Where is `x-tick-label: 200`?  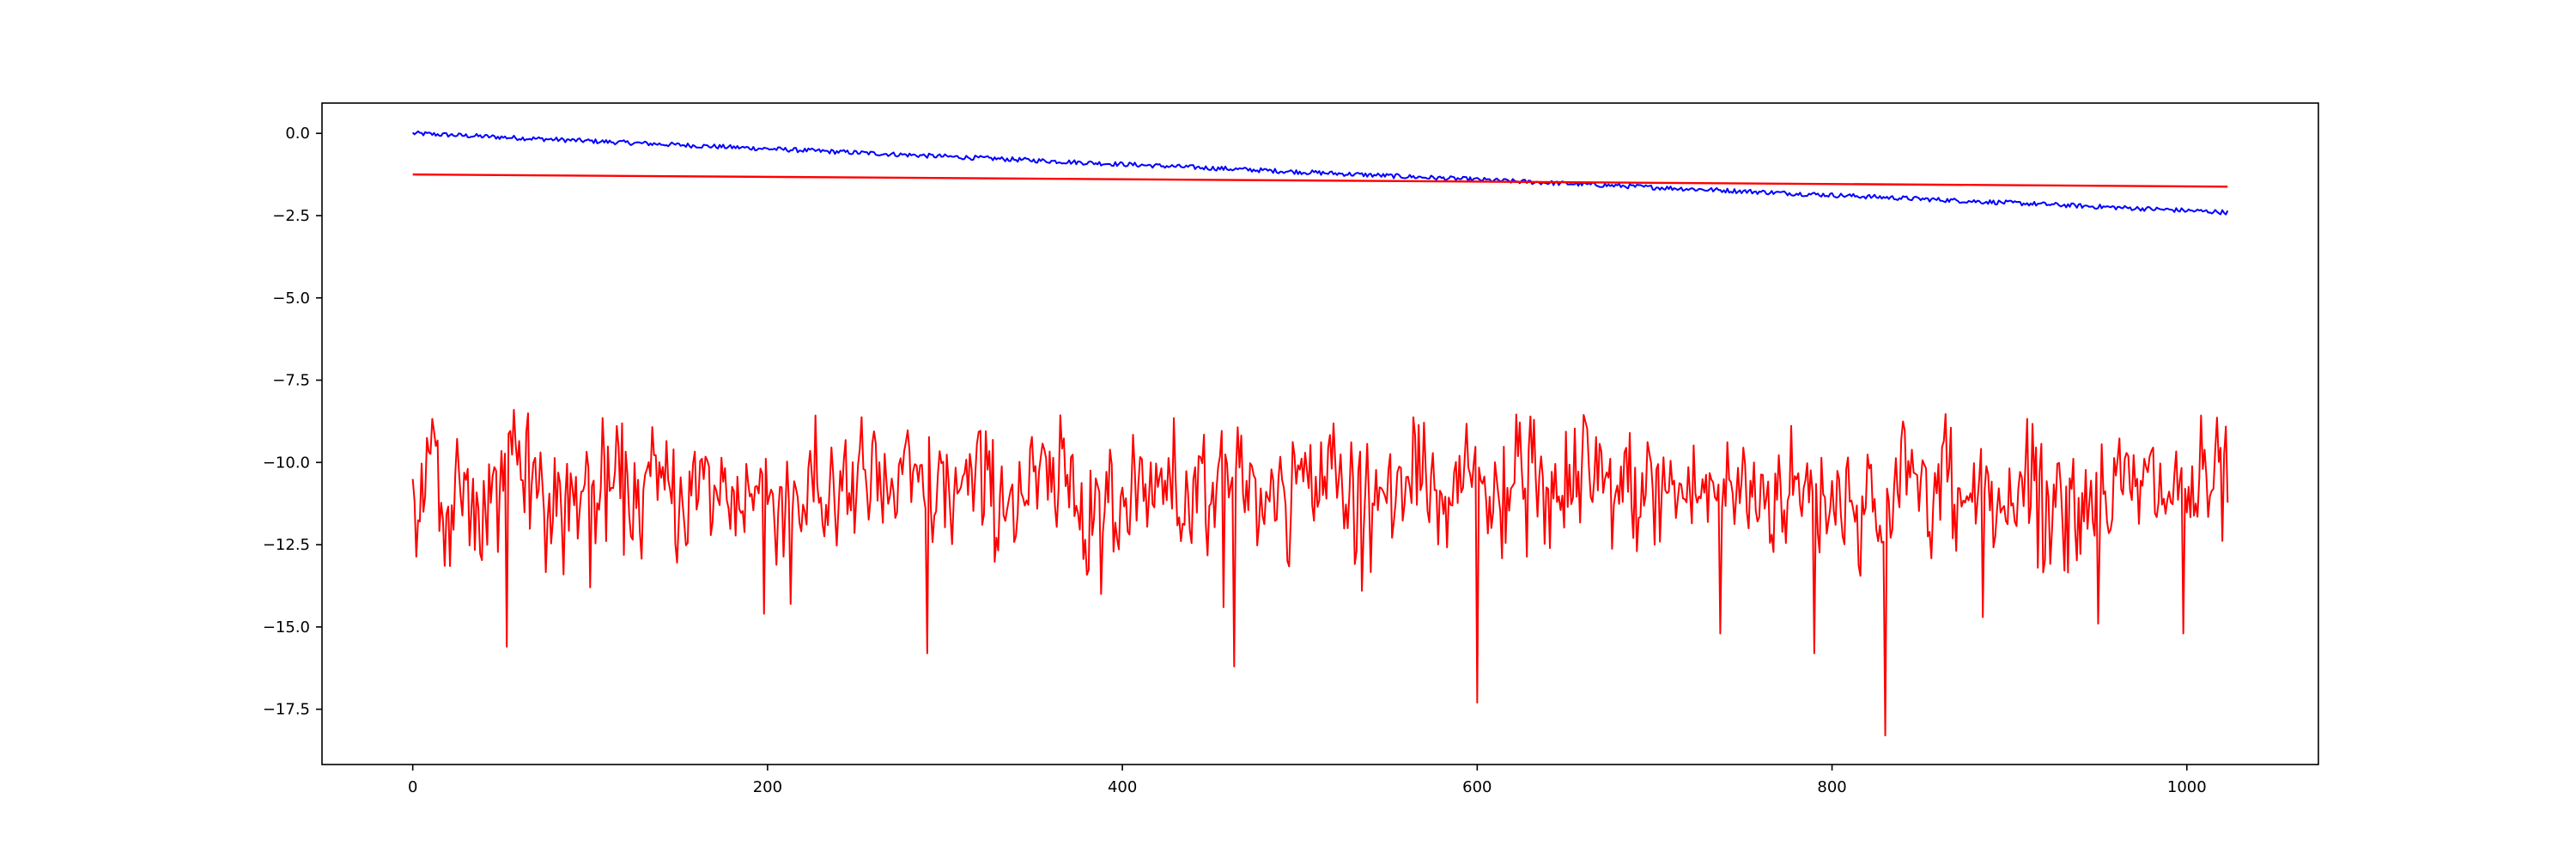 x-tick-label: 200 is located at coordinates (768, 787).